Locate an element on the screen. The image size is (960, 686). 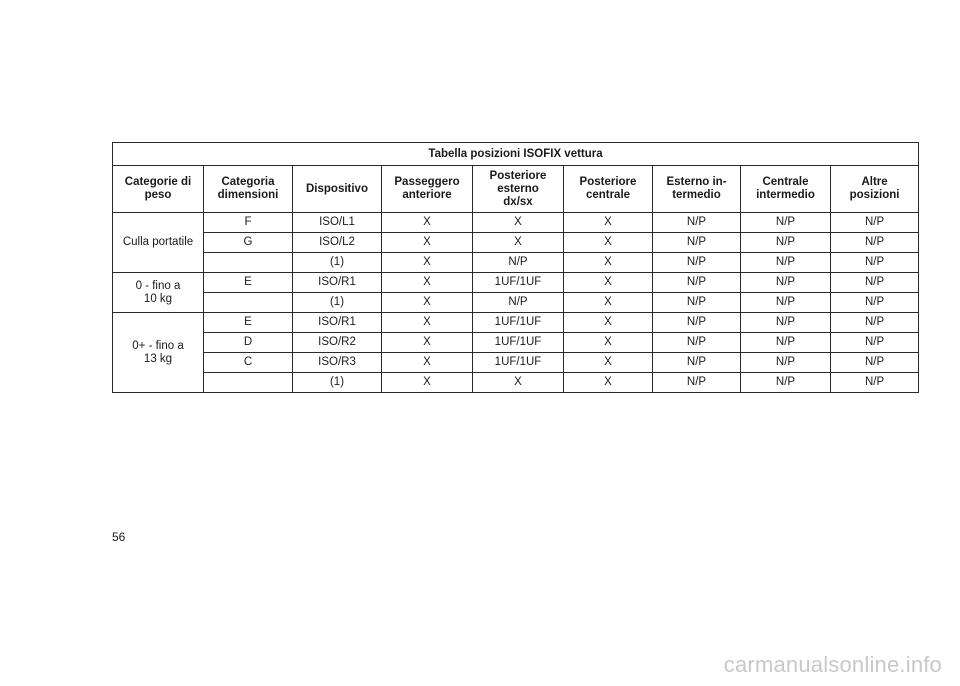
table-row: (1) X X X N/P N/P N/P is located at coordinates (516, 382).